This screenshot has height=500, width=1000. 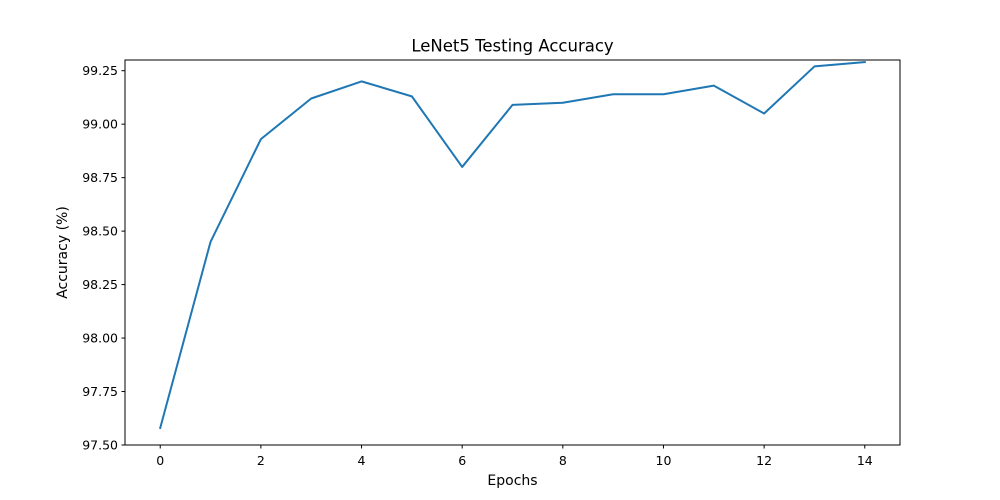 What do you see at coordinates (362, 460) in the screenshot?
I see `x-tick-label: 4` at bounding box center [362, 460].